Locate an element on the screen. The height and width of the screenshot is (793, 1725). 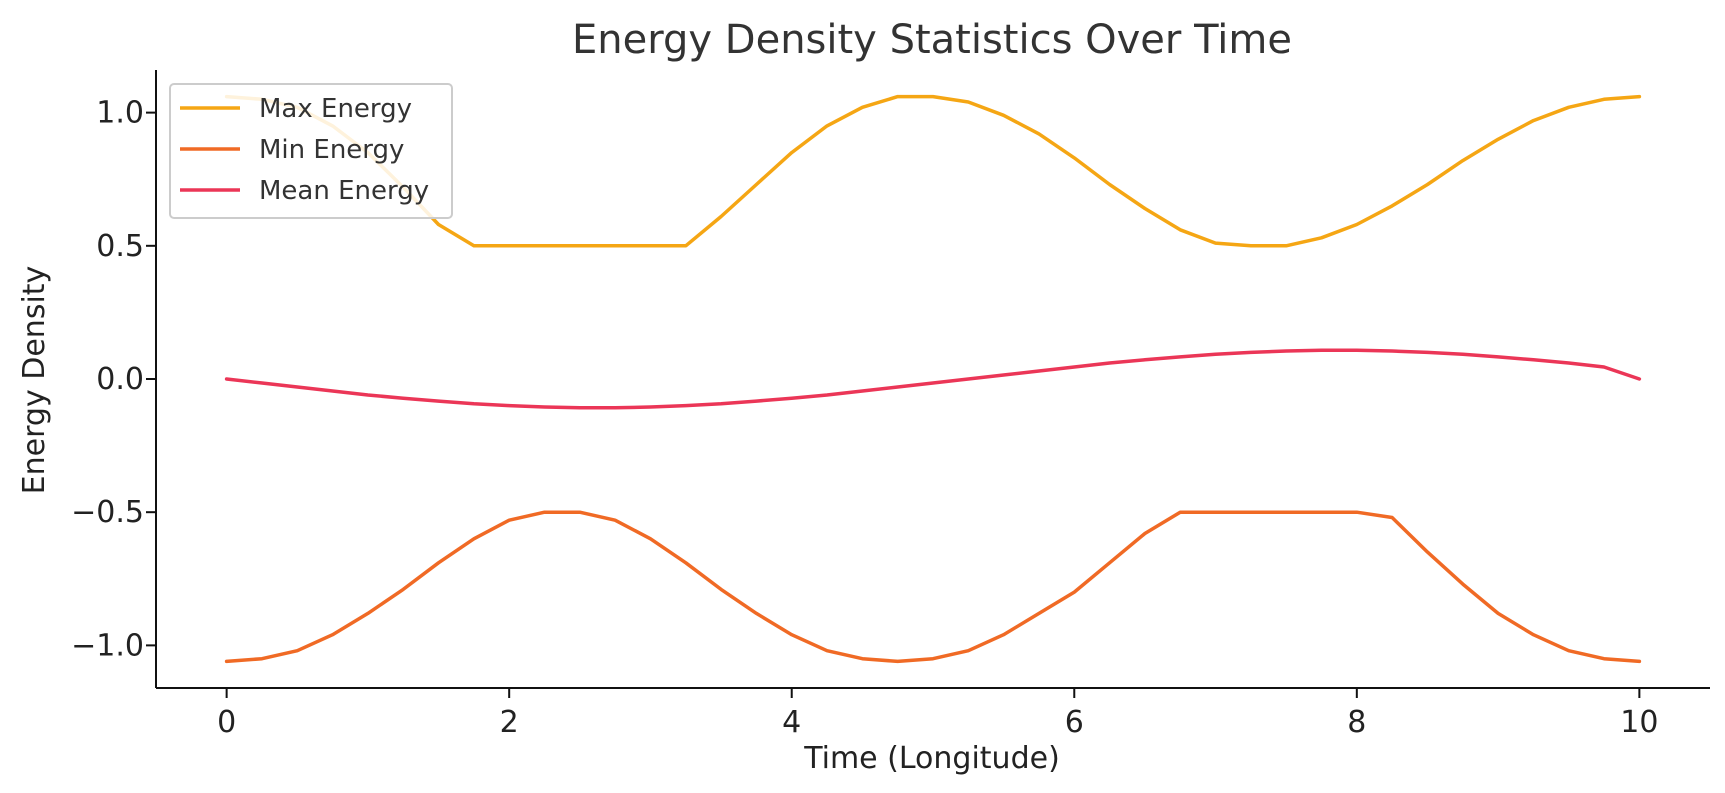
y-axis-label: Energy Density is located at coordinates (34, 380).